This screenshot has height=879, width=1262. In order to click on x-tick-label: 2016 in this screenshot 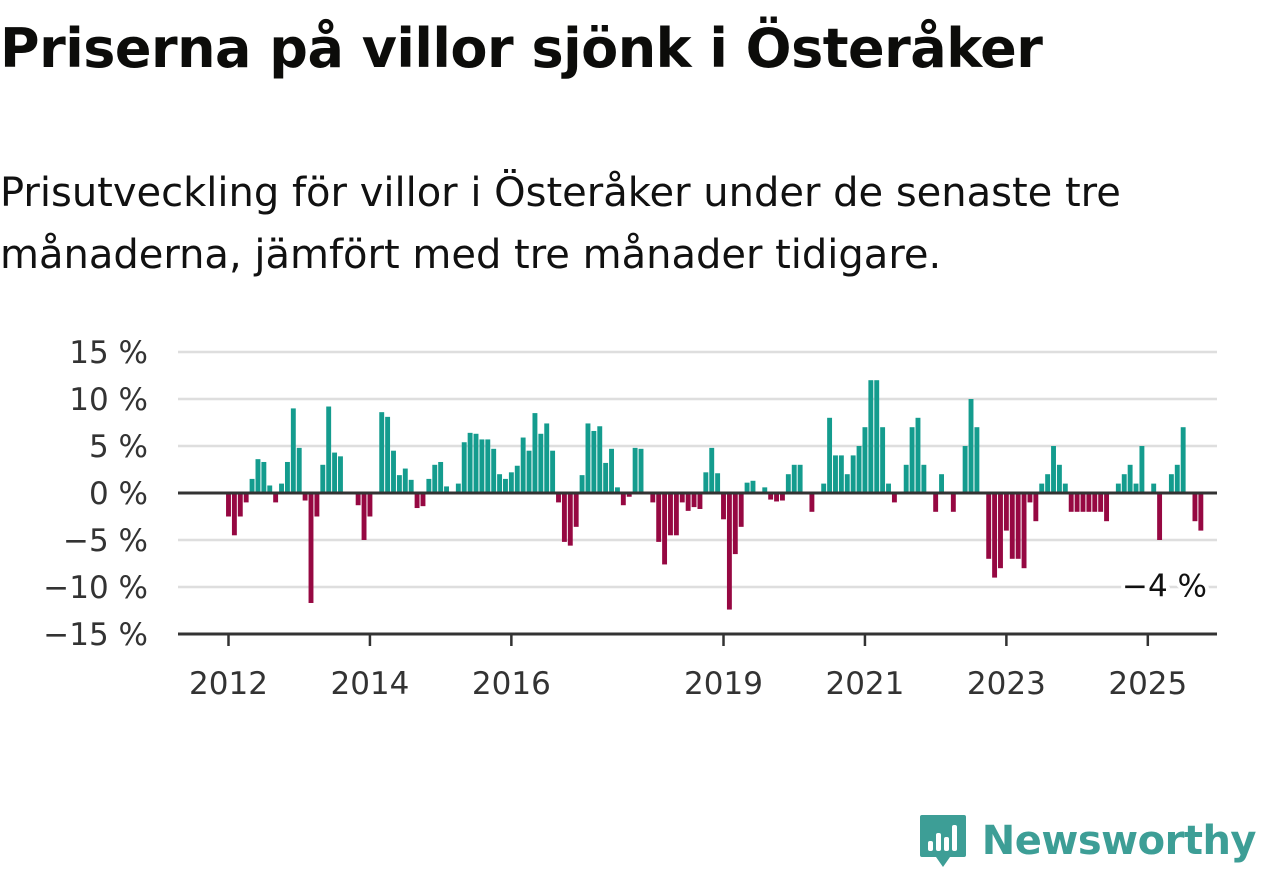, I will do `click(511, 684)`.